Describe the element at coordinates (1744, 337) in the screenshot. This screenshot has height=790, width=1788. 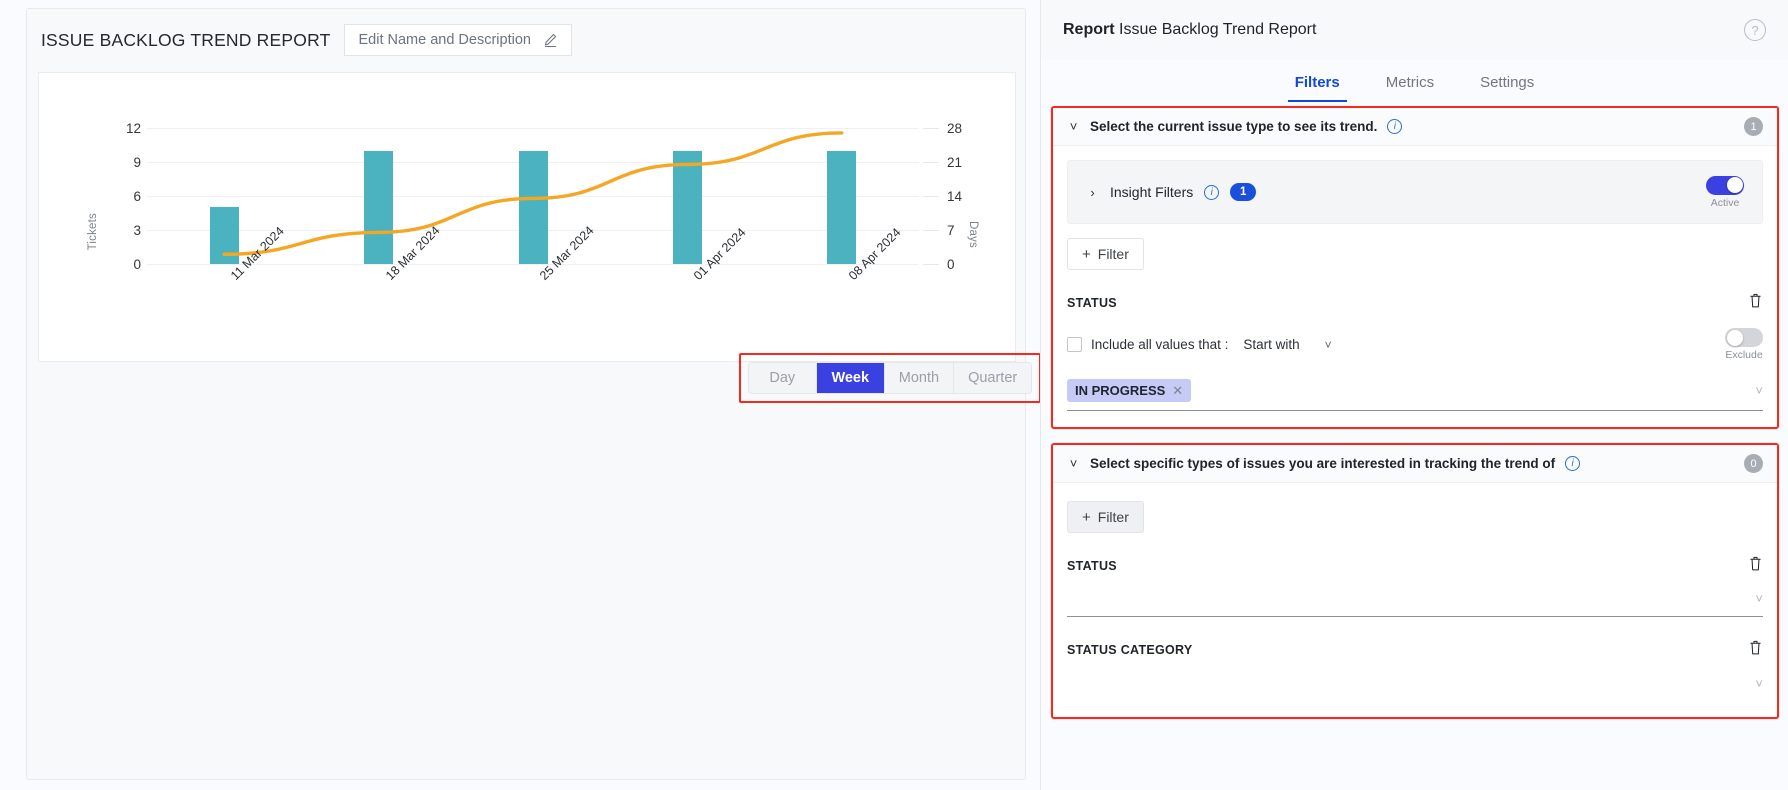
I see `exclude-toggle` at that location.